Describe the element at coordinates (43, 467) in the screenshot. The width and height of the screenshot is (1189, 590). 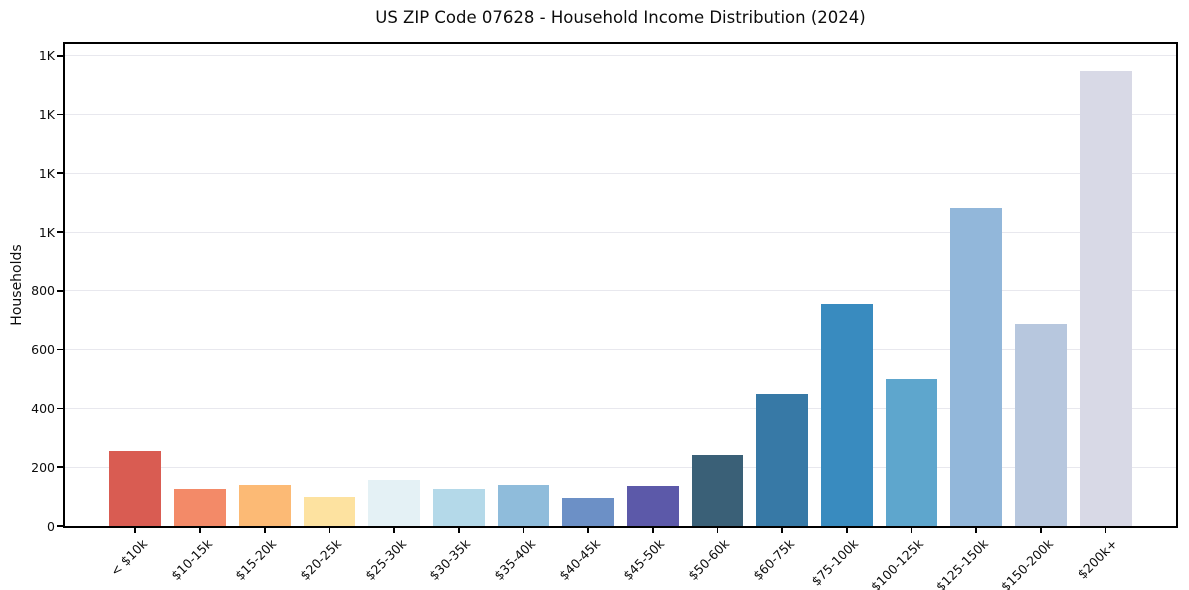
I see `y-tick-label: 200` at that location.